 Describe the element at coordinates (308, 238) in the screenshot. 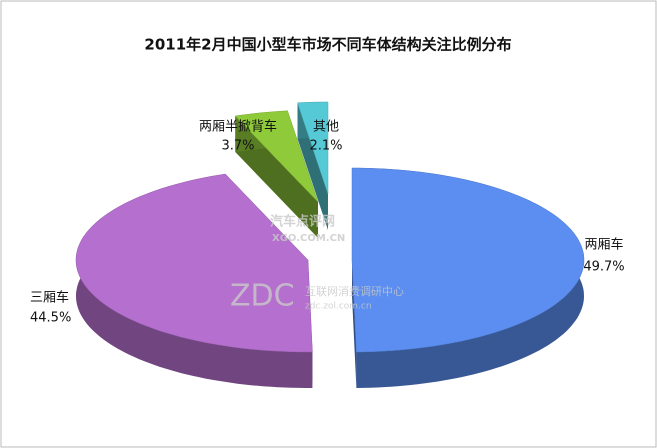

I see `watermark-text: XGO.COM.CN` at that location.